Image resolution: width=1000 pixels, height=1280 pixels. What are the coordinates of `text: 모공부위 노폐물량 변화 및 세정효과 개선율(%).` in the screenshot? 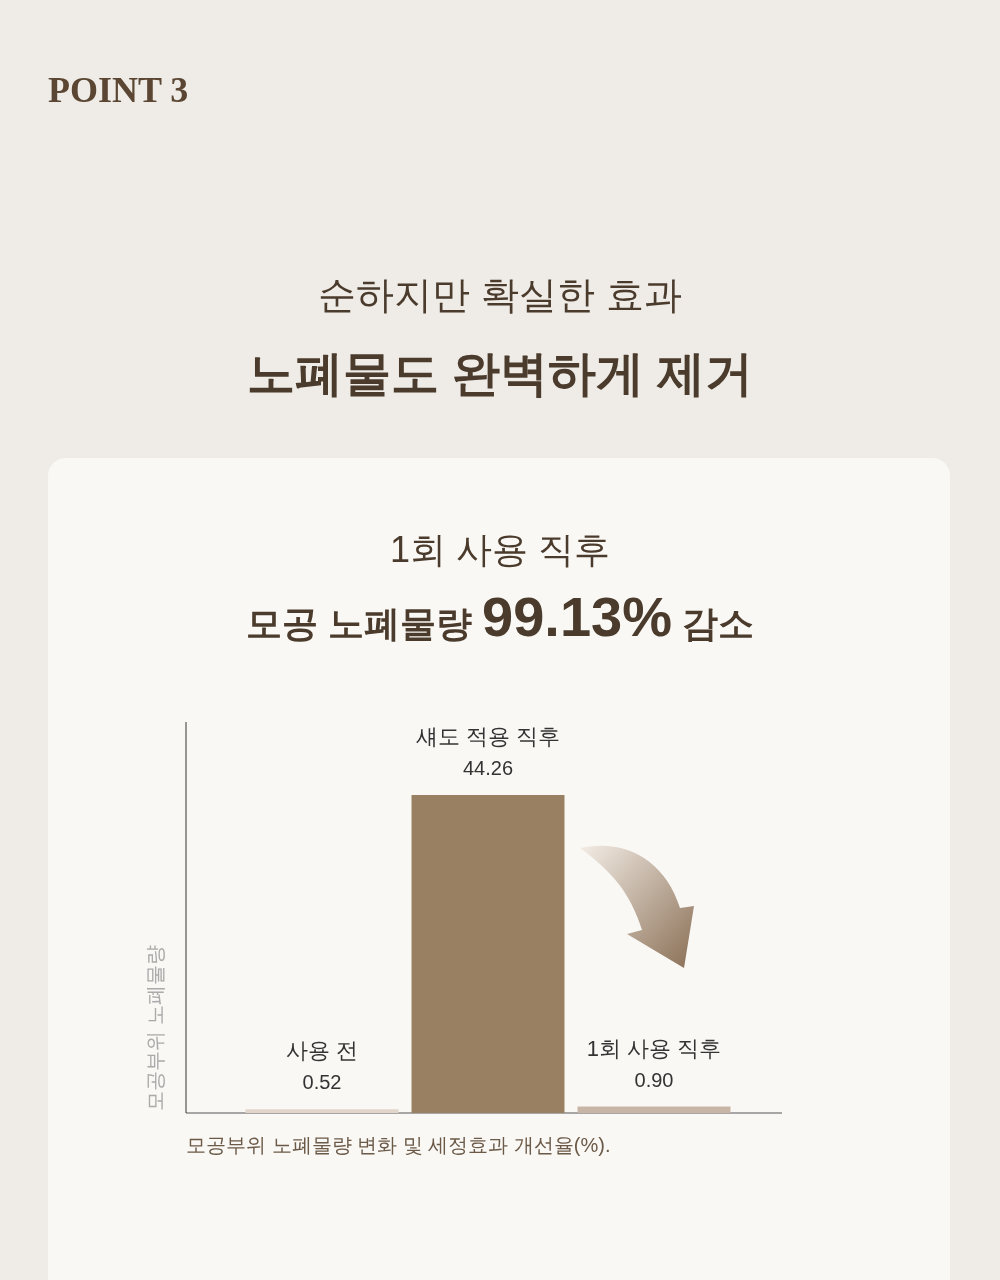 It's located at (398, 1145).